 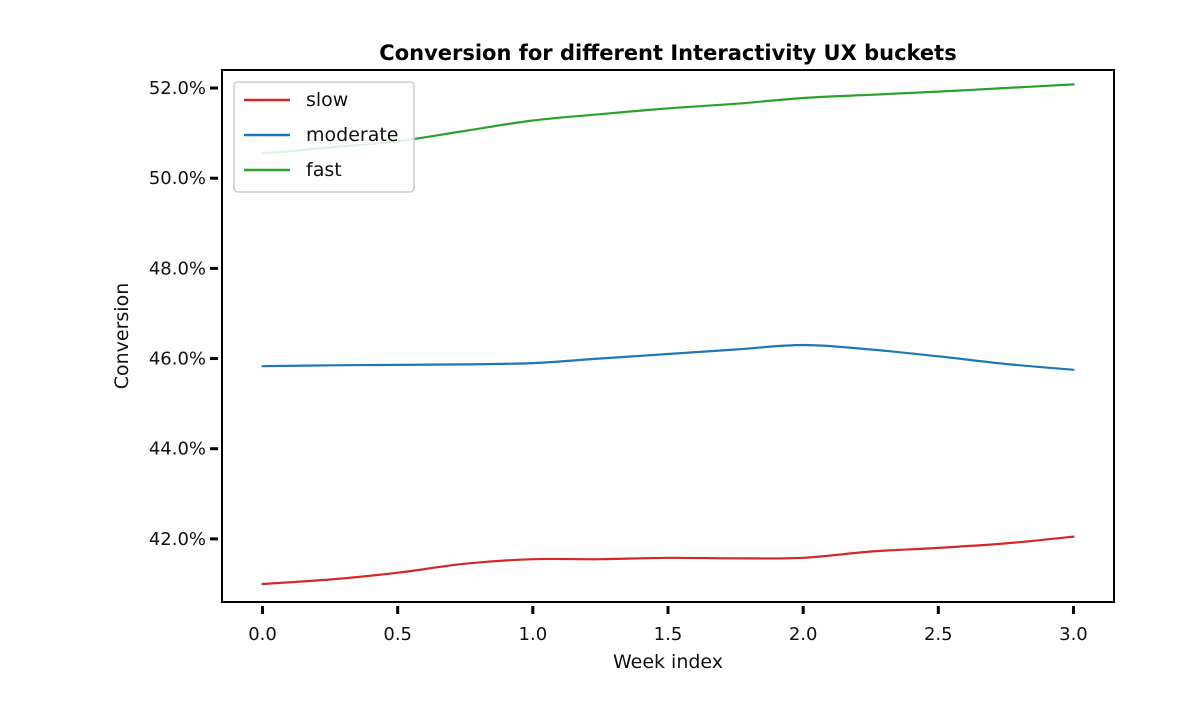 I want to click on x-tick-label: 2.0, so click(x=803, y=634).